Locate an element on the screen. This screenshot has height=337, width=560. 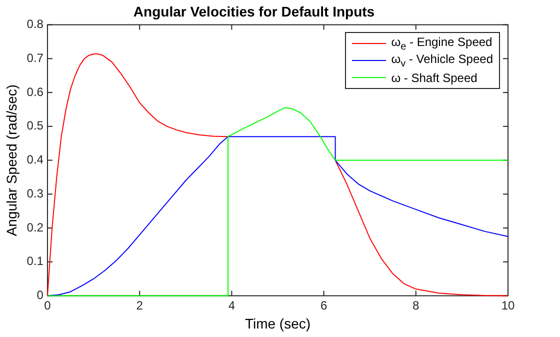
y-tick-label: 0.7 is located at coordinates (35, 57).